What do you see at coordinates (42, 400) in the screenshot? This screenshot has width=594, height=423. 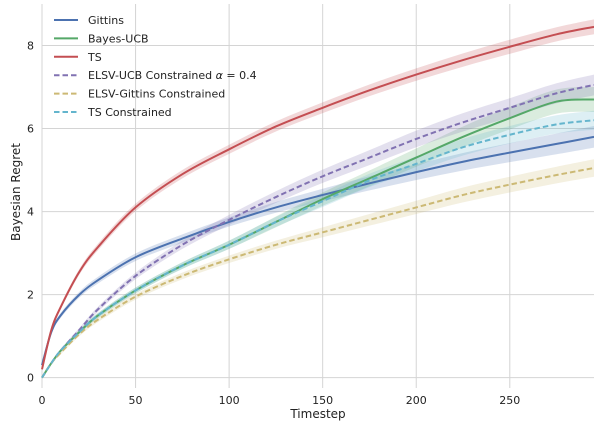 I see `x-tick-label: 0` at bounding box center [42, 400].